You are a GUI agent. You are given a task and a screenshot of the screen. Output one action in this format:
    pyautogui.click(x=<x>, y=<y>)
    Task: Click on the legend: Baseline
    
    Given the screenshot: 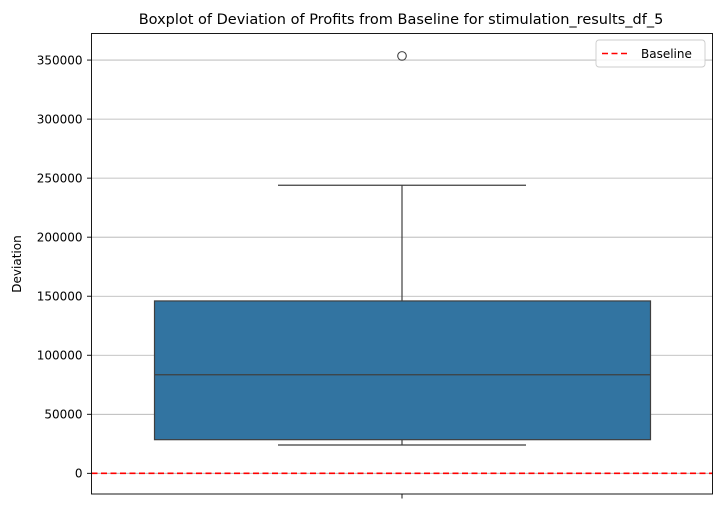 What is the action you would take?
    pyautogui.click(x=650, y=53)
    